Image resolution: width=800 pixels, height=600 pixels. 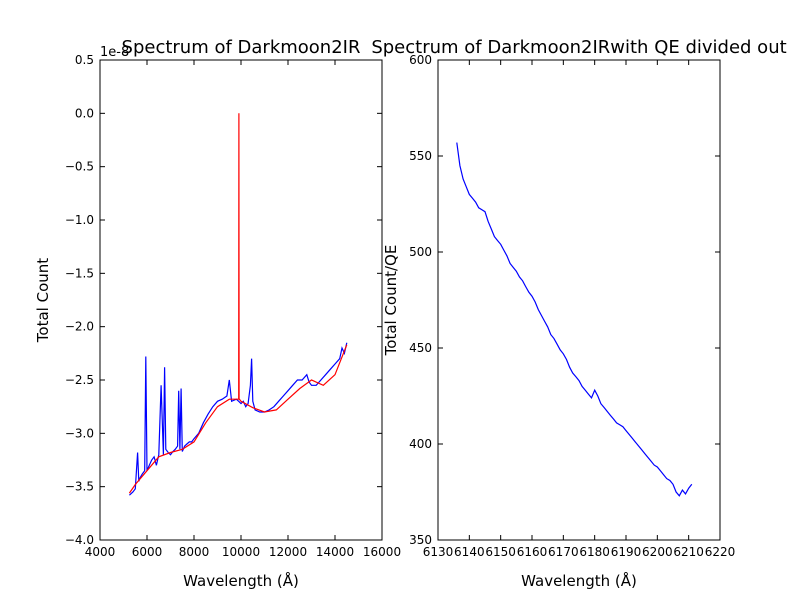 I want to click on y-tick-label: −1.5, so click(x=79, y=273).